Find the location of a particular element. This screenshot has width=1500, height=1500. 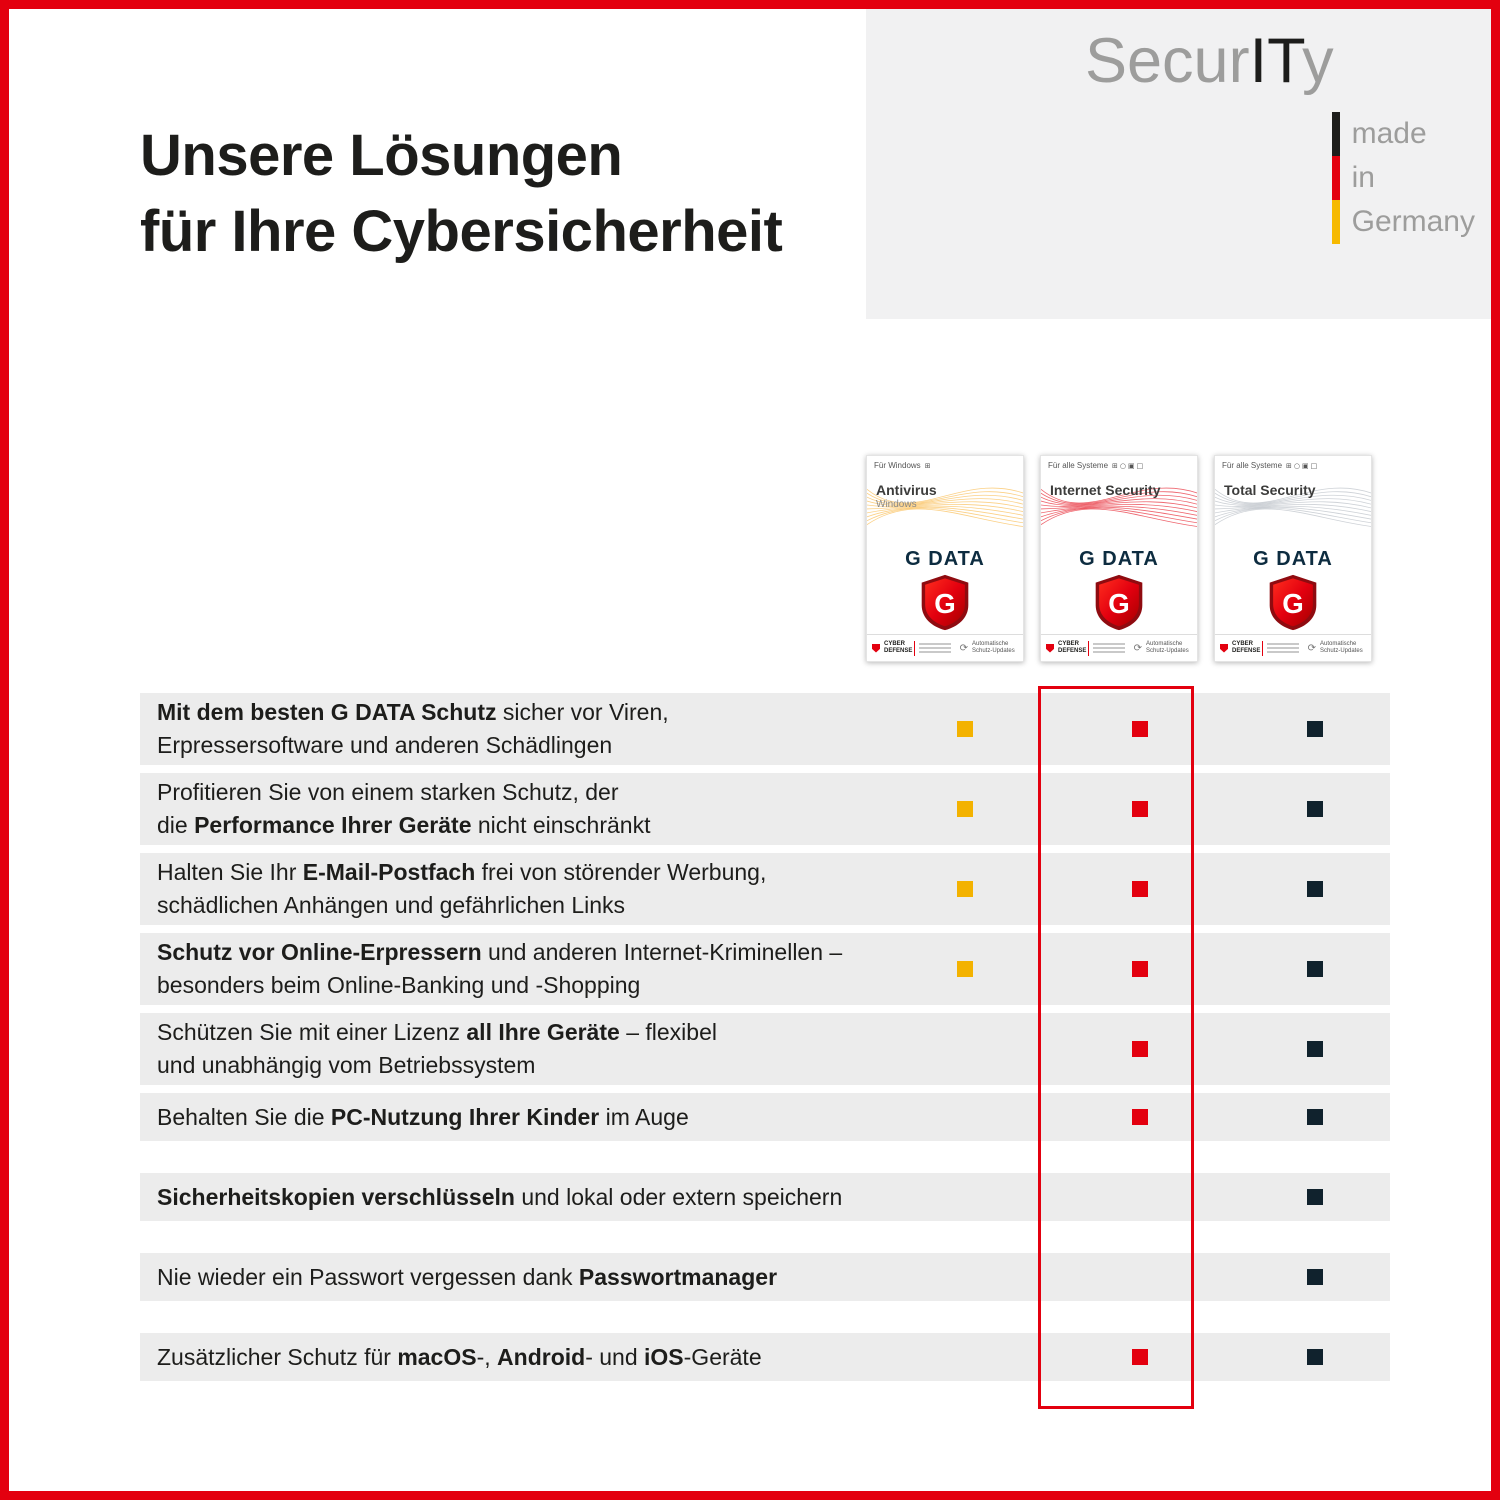

flag-bar-red is located at coordinates (1336, 178).